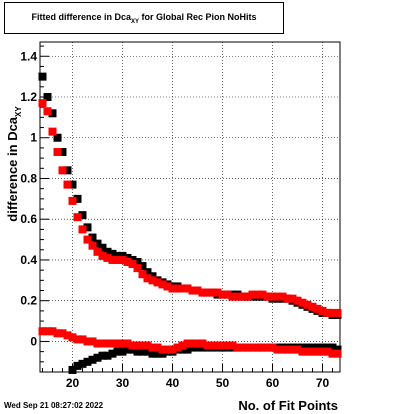 This screenshot has width=400, height=414. Describe the element at coordinates (273, 383) in the screenshot. I see `x-tick-label: 60` at that location.